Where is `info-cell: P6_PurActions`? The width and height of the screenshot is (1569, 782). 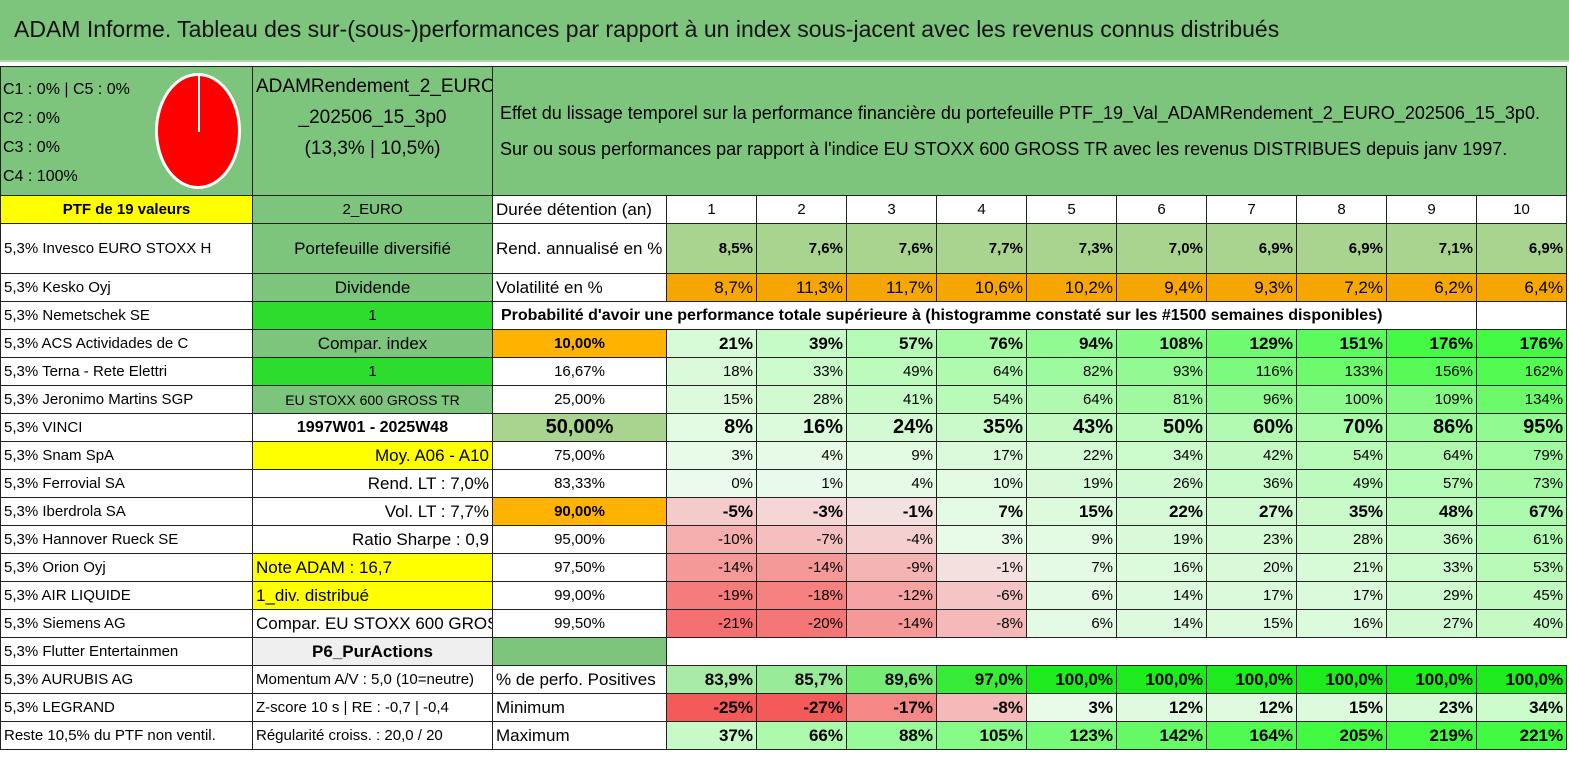
info-cell: P6_PurActions is located at coordinates (372, 651).